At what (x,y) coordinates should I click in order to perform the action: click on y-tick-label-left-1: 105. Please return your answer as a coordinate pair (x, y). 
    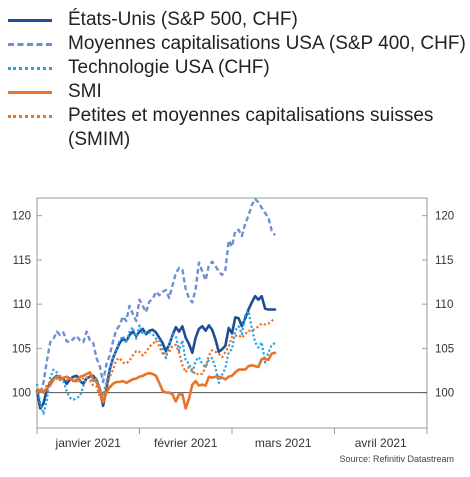
    Looking at the image, I should click on (21, 349).